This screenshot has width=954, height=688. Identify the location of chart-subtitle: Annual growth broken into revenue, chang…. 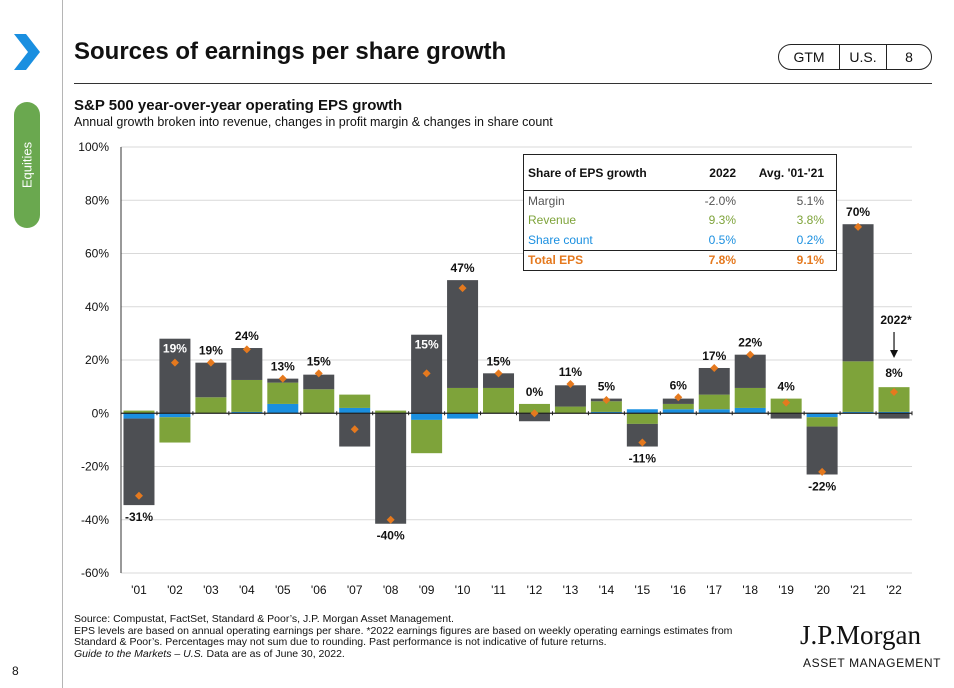
(313, 122).